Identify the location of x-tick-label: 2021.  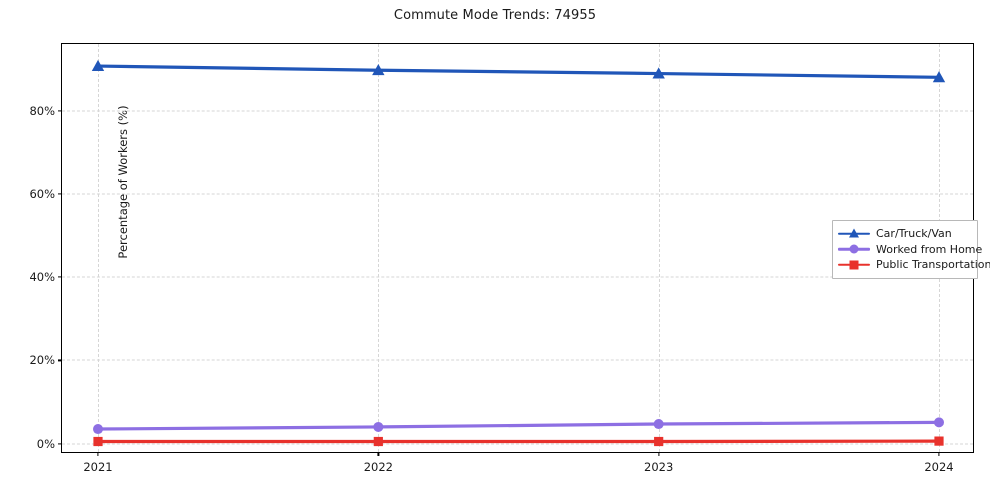
(98, 467).